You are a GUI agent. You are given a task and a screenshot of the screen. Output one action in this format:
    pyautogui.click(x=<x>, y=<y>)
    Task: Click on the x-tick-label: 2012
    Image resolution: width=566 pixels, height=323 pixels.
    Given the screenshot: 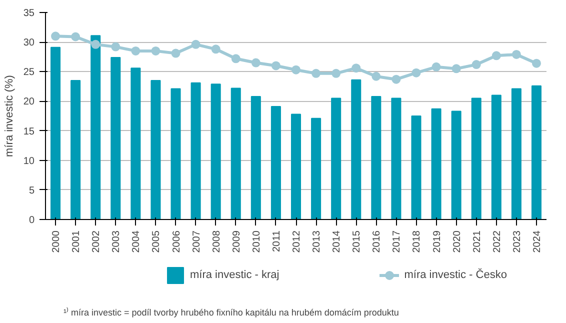 What is the action you would take?
    pyautogui.click(x=297, y=241)
    